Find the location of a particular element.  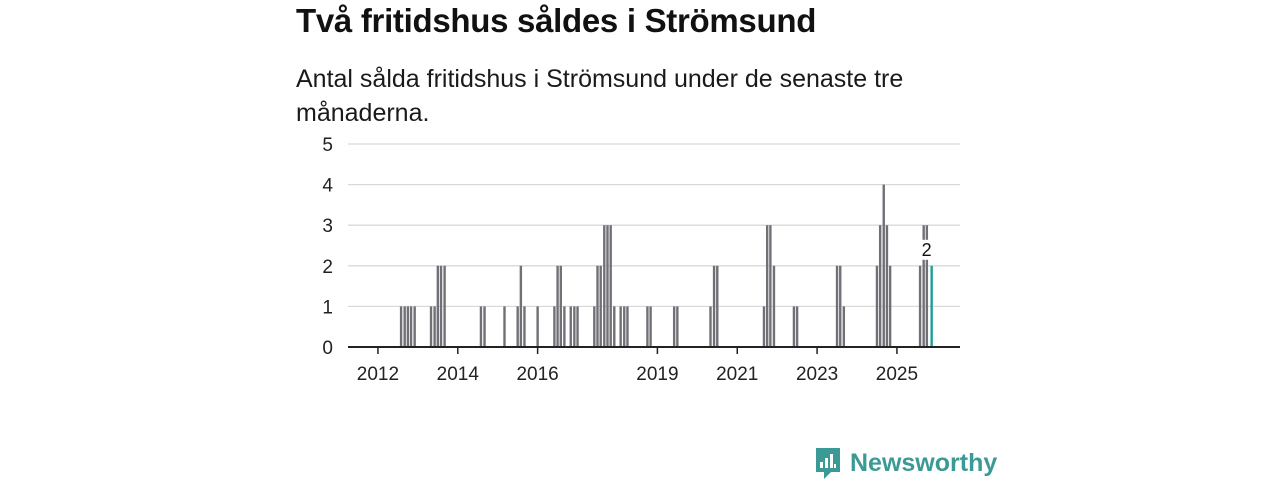

latest-value-label: 2 is located at coordinates (927, 250).